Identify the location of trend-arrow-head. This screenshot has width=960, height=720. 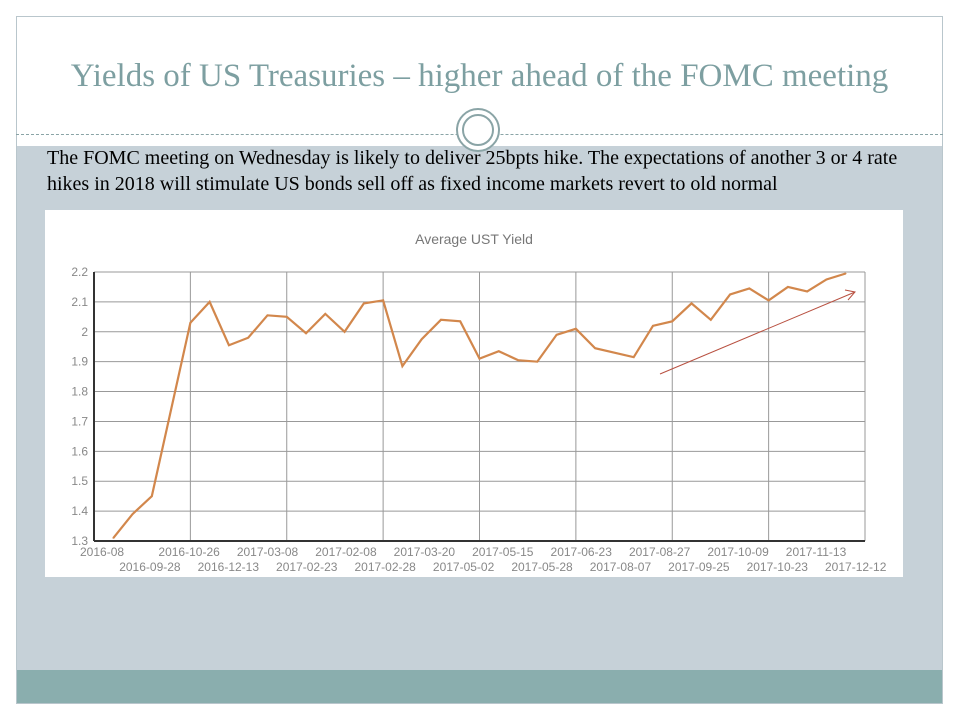
(850, 295).